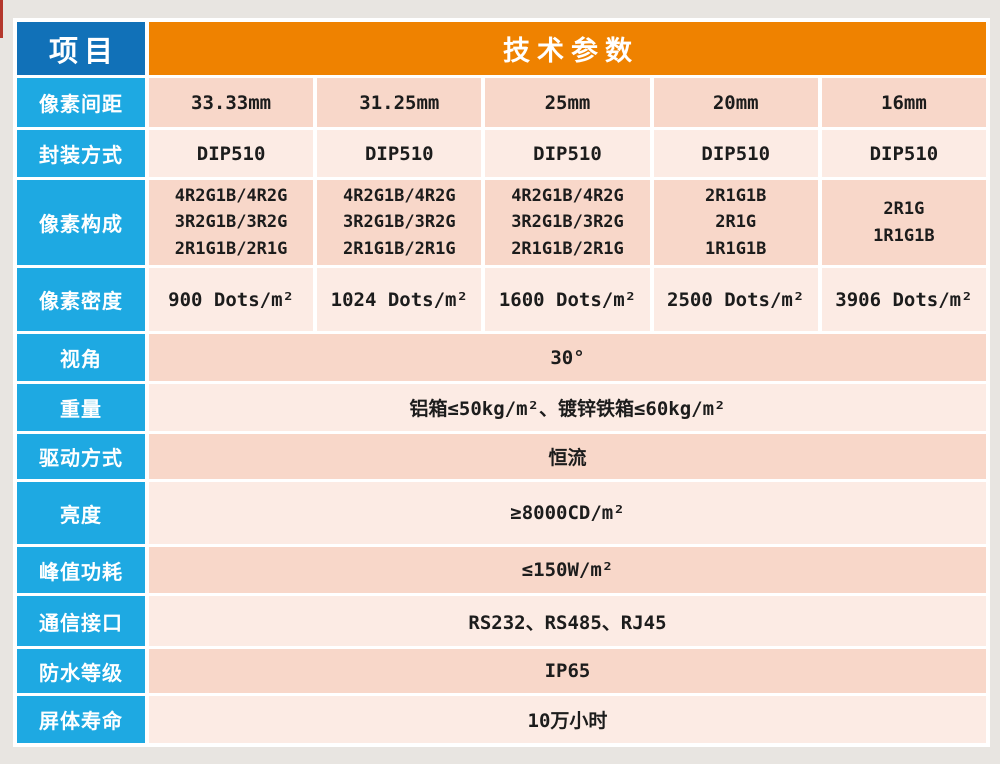 The width and height of the screenshot is (1000, 764). What do you see at coordinates (567, 621) in the screenshot?
I see `value-cell-merged: RS232、RS485、RJ45` at bounding box center [567, 621].